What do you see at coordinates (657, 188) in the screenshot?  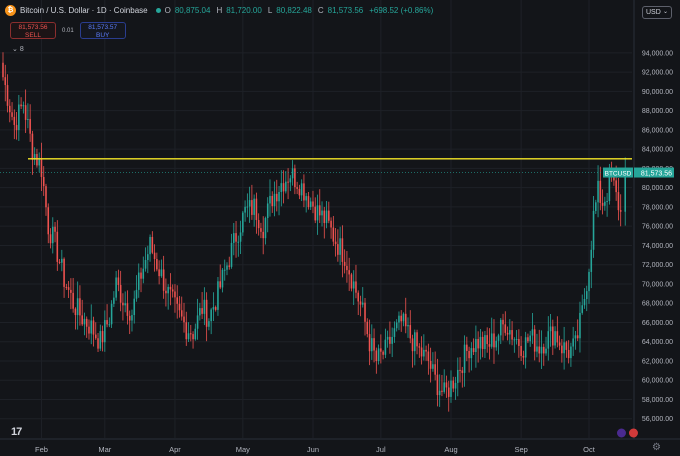 I see `y-tick-label: 80,000.00` at bounding box center [657, 188].